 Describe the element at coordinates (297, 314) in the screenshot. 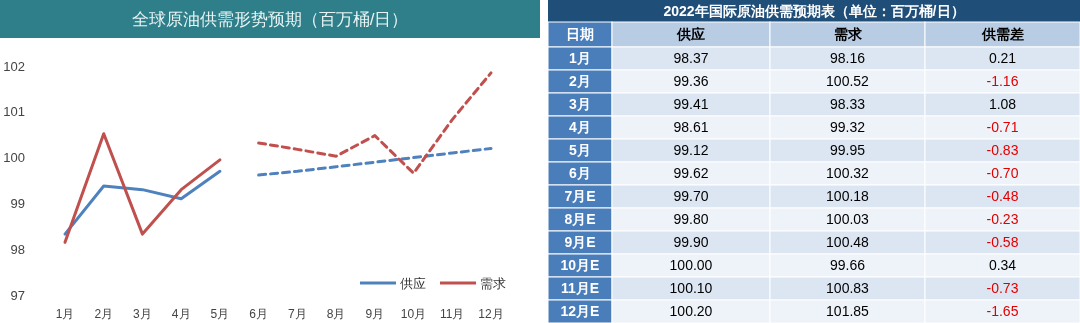

I see `x-tick-label: 7月` at that location.